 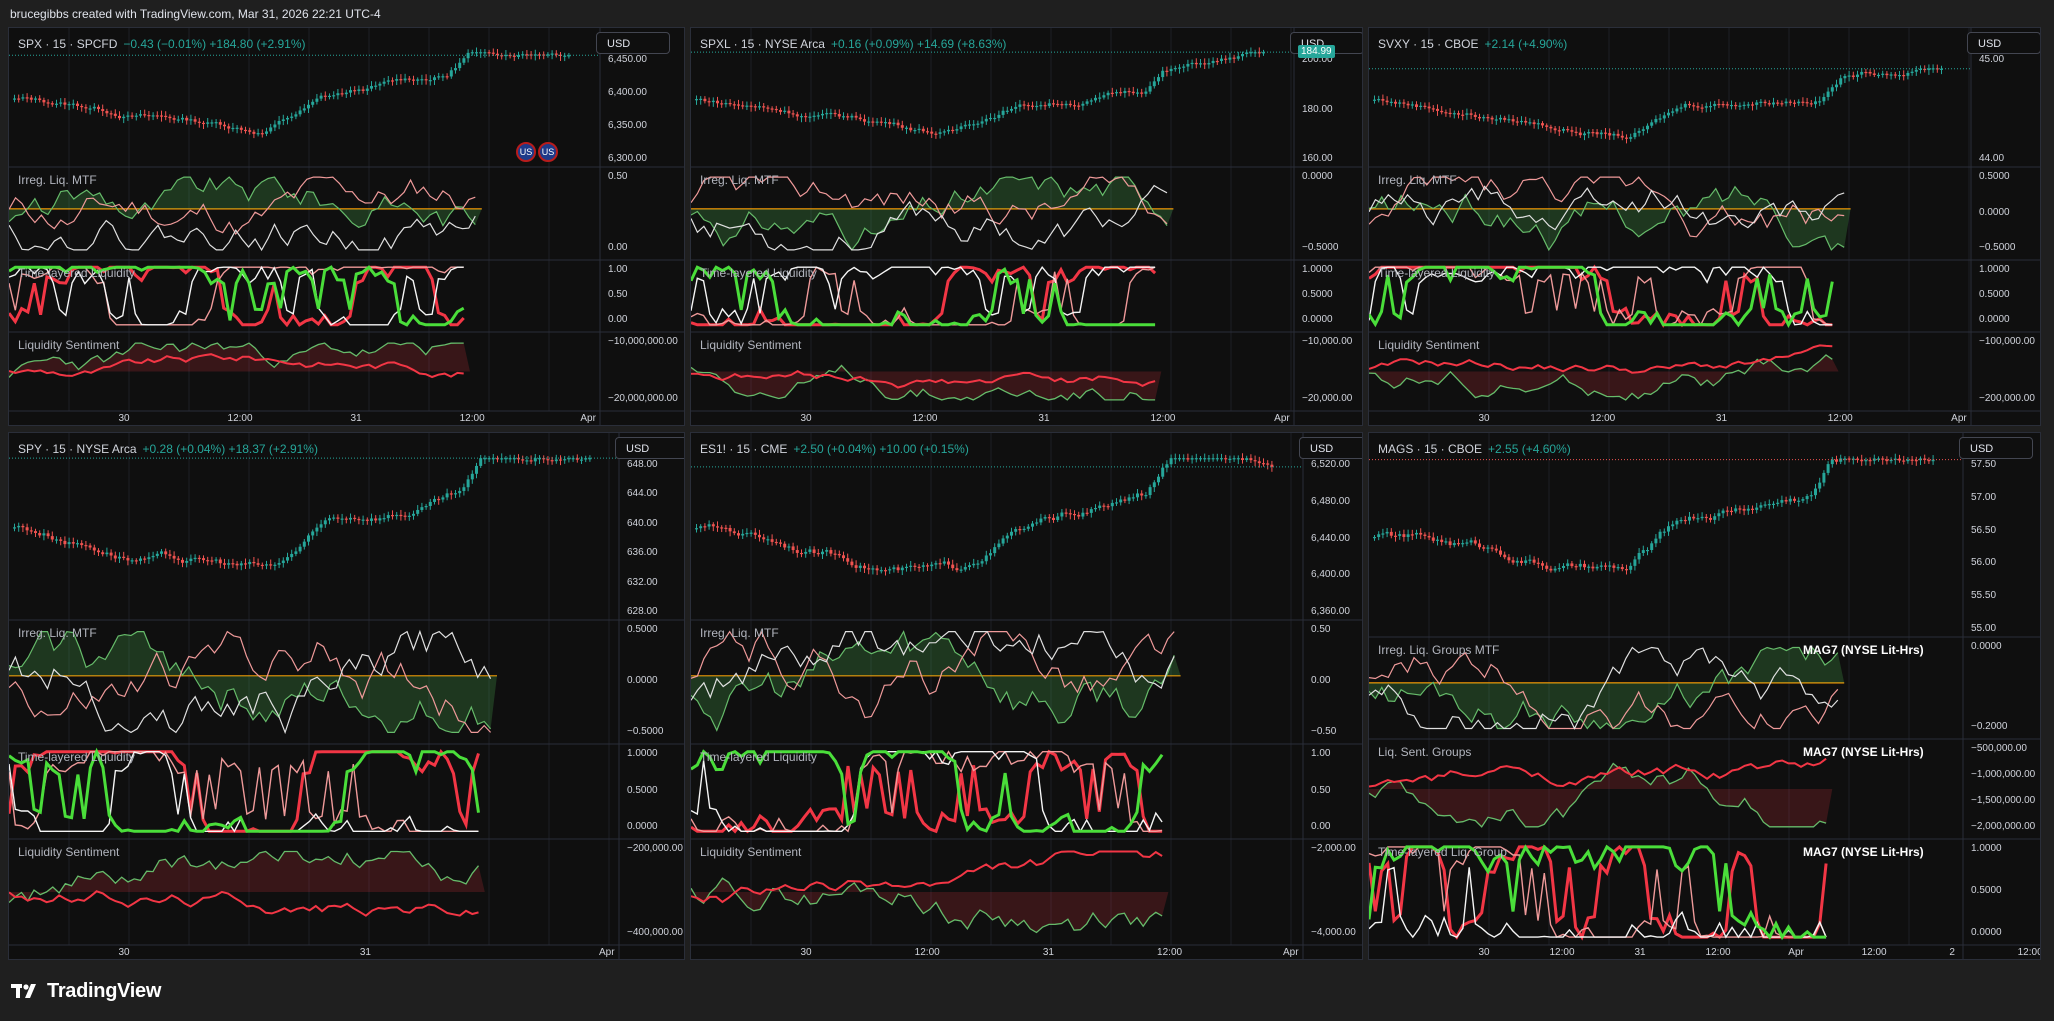 What do you see at coordinates (642, 582) in the screenshot?
I see `price-axis-label: 632.00` at bounding box center [642, 582].